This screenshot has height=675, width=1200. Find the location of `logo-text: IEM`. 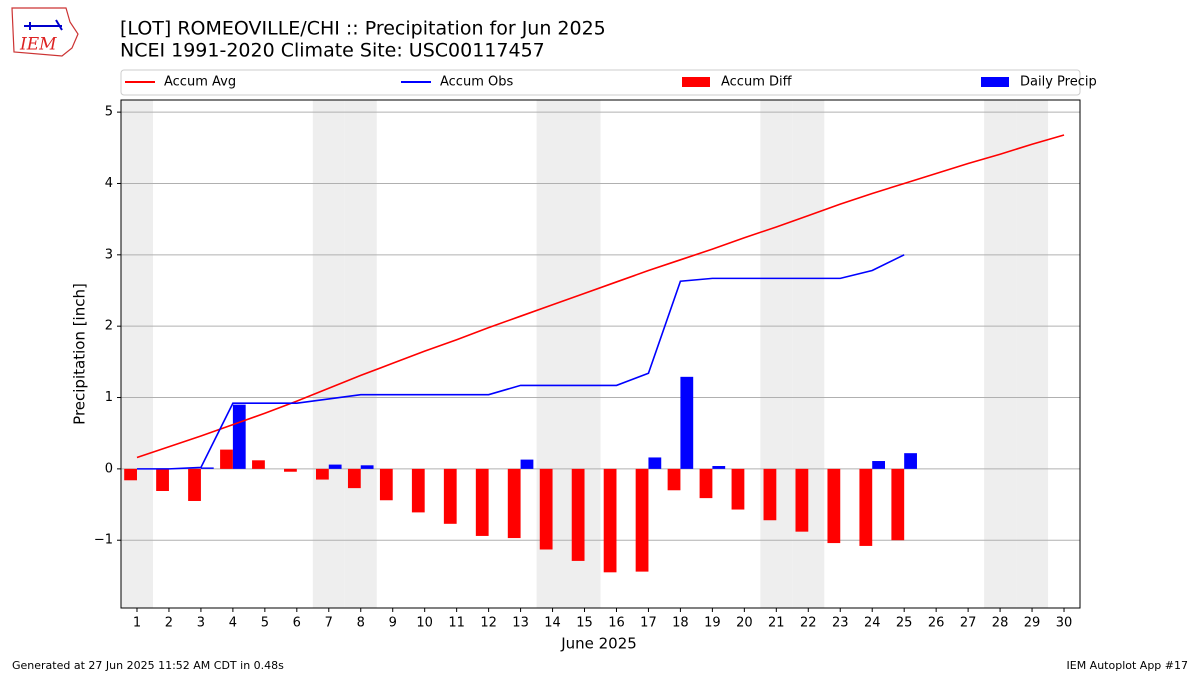

logo-text: IEM is located at coordinates (38, 45).